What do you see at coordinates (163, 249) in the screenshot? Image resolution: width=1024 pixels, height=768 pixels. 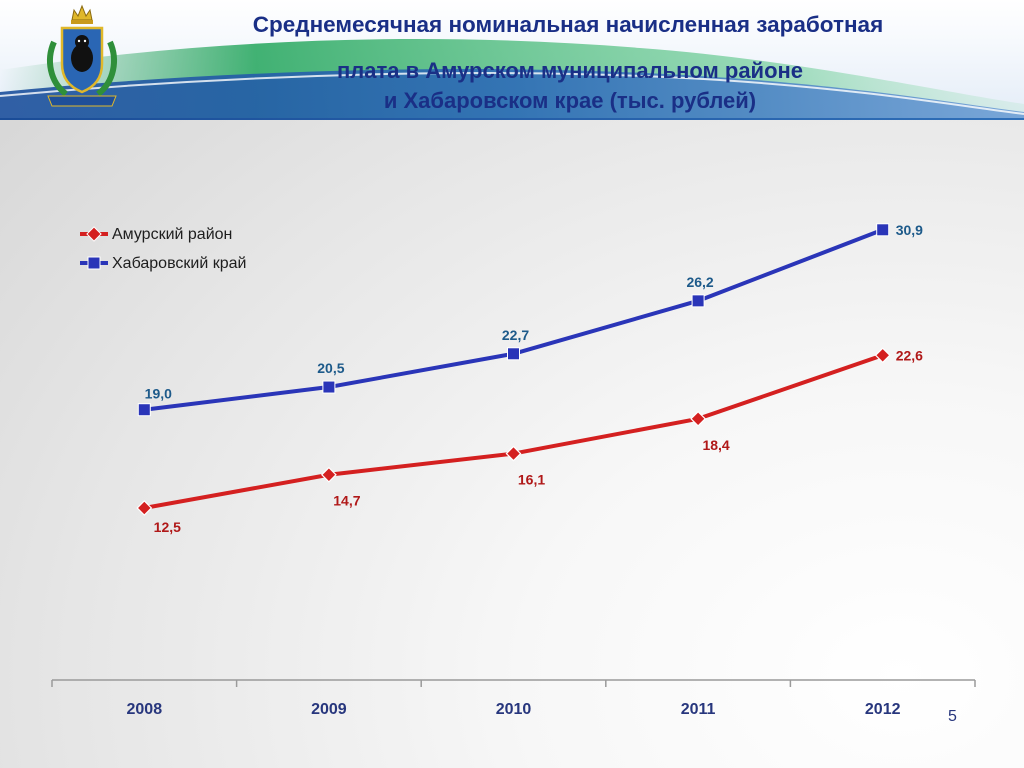 I see `chart-legend: Амурский район Хабаровский край` at bounding box center [163, 249].